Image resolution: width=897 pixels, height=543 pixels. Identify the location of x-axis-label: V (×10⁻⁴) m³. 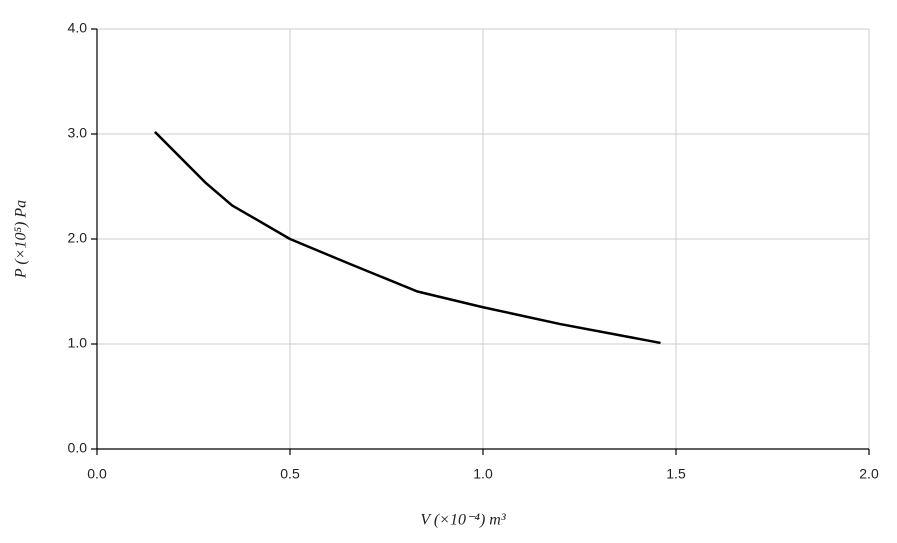
(463, 520).